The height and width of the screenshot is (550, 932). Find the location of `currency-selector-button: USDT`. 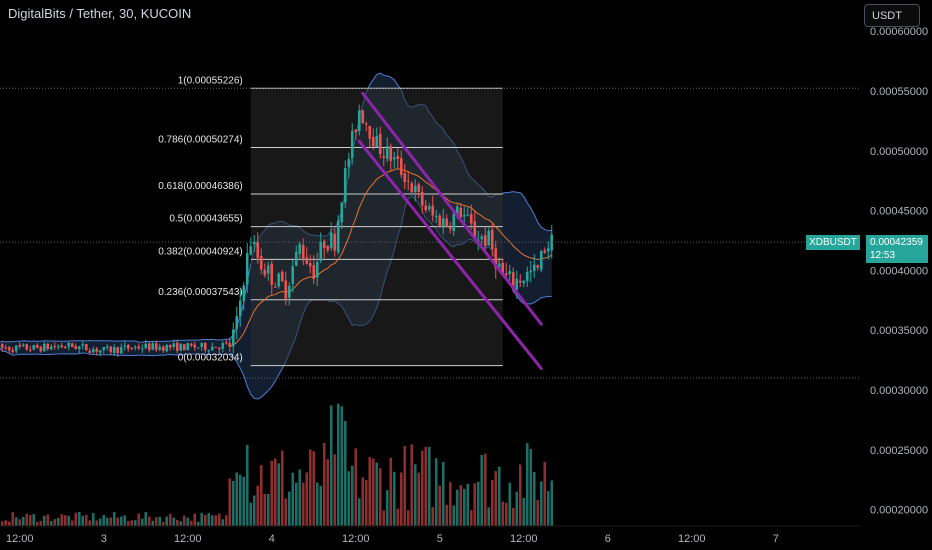

currency-selector-button: USDT is located at coordinates (892, 15).